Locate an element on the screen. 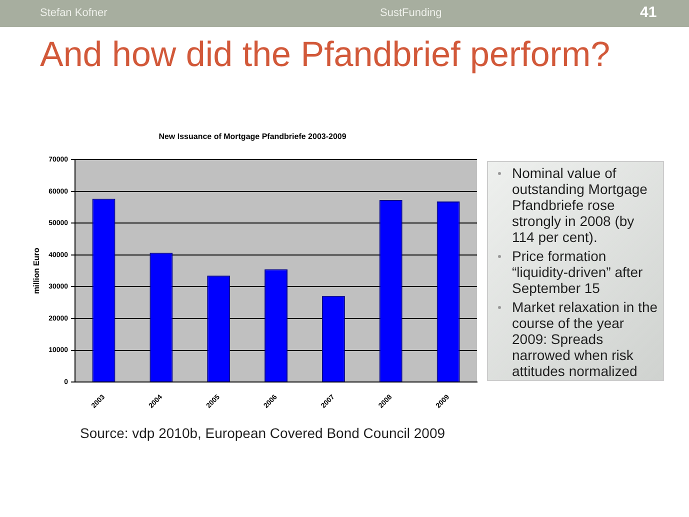 This screenshot has height=517, width=689. text: Nominal value of outstanding Mortgage Pfandbriefe rose strongly in 2008 (by 114 per cent). is located at coordinates (579, 205).